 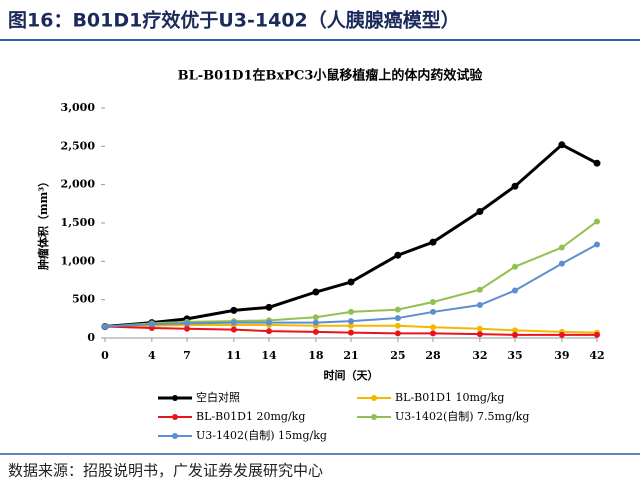 What do you see at coordinates (596, 355) in the screenshot?
I see `x-tick-label: 42` at bounding box center [596, 355].